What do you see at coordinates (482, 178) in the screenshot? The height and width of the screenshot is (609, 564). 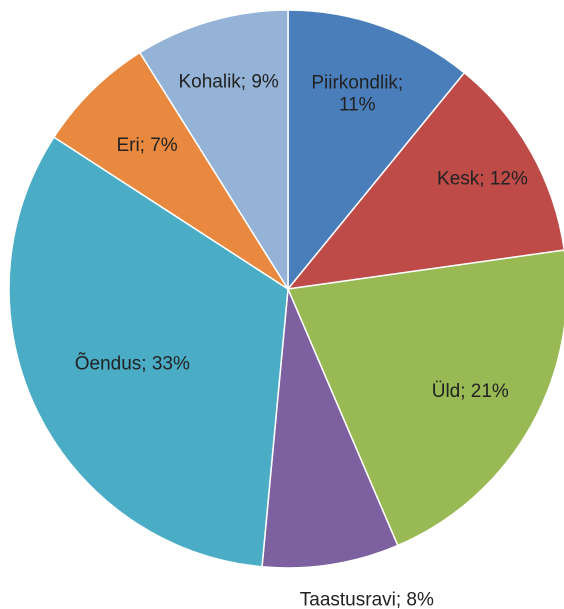 I see `data-label: Kesk; 12%` at bounding box center [482, 178].